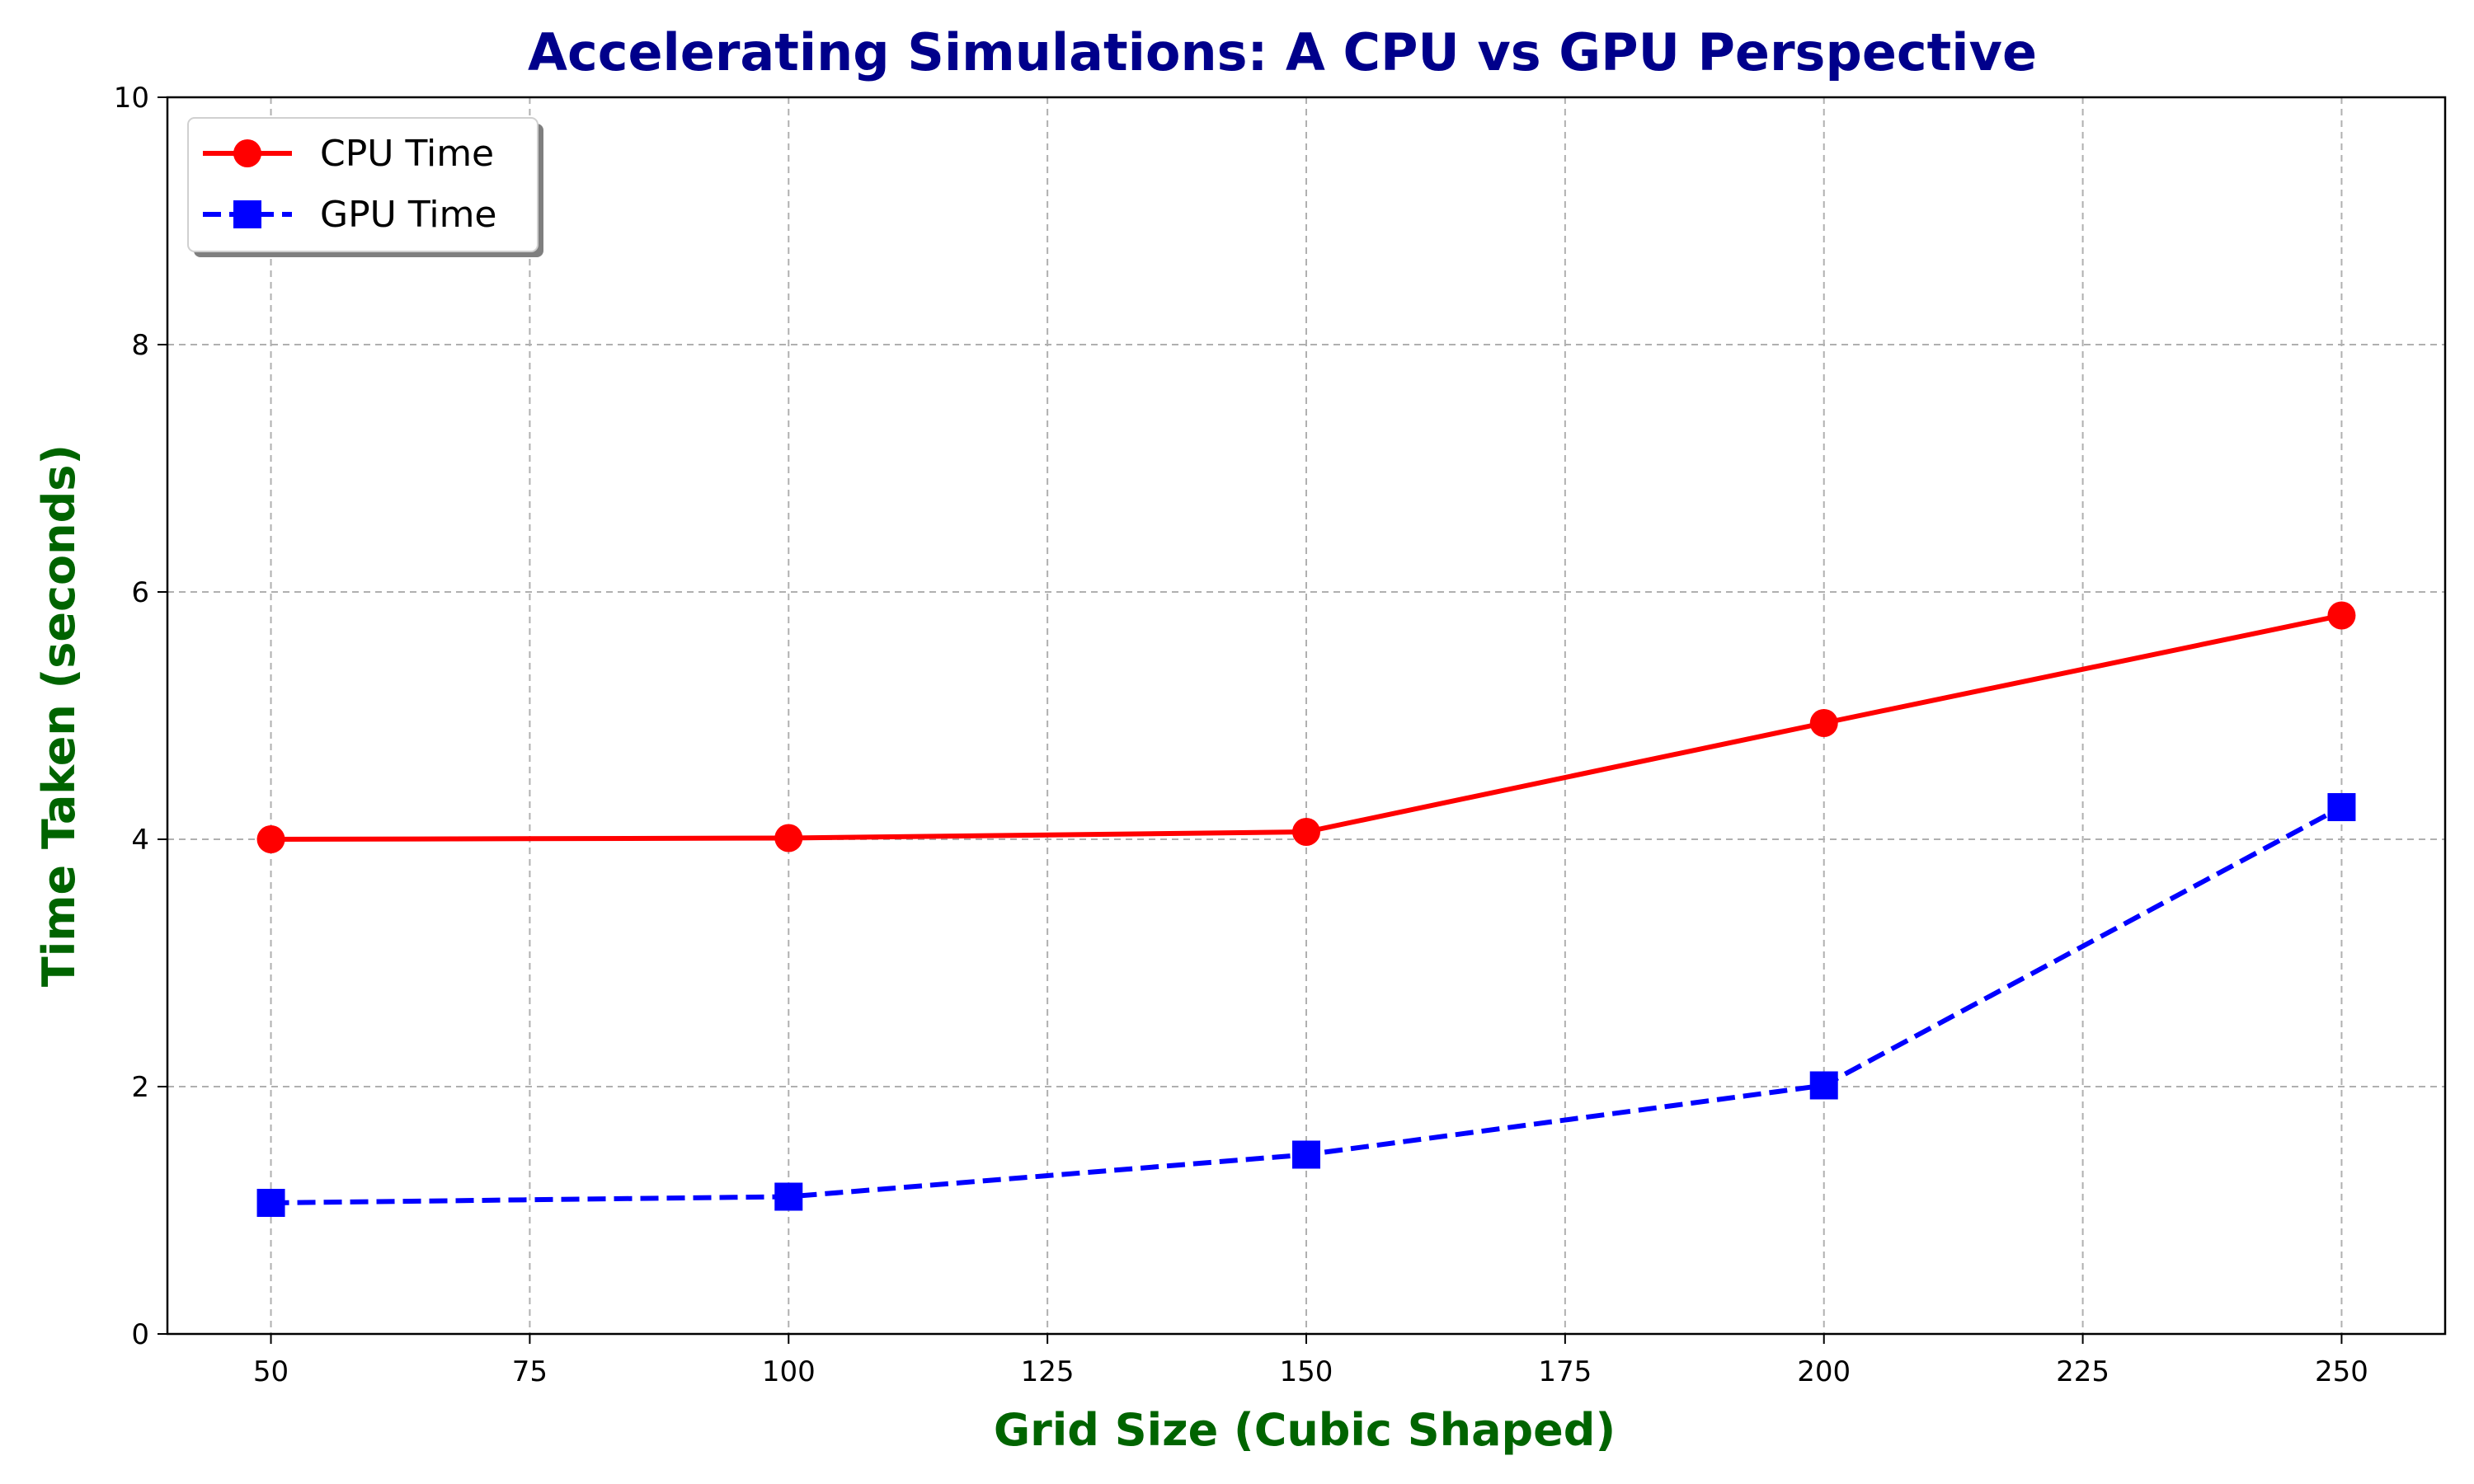 The width and height of the screenshot is (2474, 1484). Describe the element at coordinates (2341, 1371) in the screenshot. I see `x-tick-label: 250` at that location.